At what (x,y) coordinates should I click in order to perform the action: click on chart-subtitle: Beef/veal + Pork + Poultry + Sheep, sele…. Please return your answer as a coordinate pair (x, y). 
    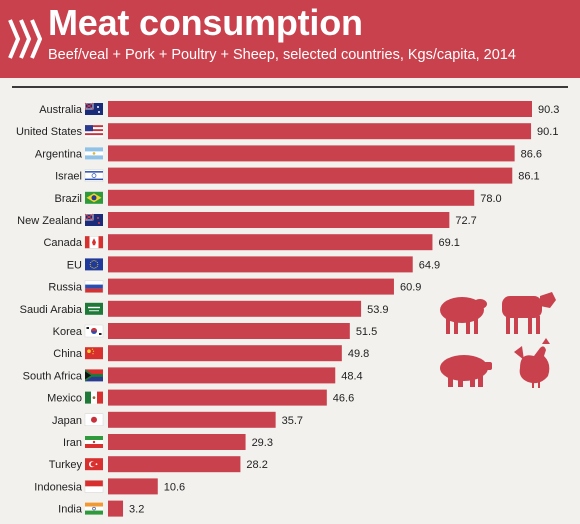
    Looking at the image, I should click on (282, 55).